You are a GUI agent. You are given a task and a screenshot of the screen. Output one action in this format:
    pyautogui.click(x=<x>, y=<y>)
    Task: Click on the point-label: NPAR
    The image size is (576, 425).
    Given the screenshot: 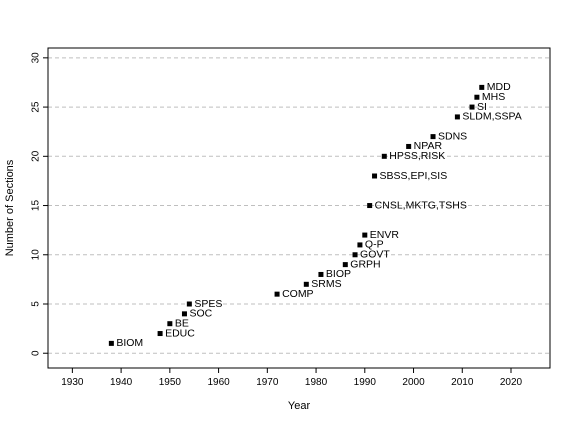 What is the action you would take?
    pyautogui.click(x=428, y=146)
    